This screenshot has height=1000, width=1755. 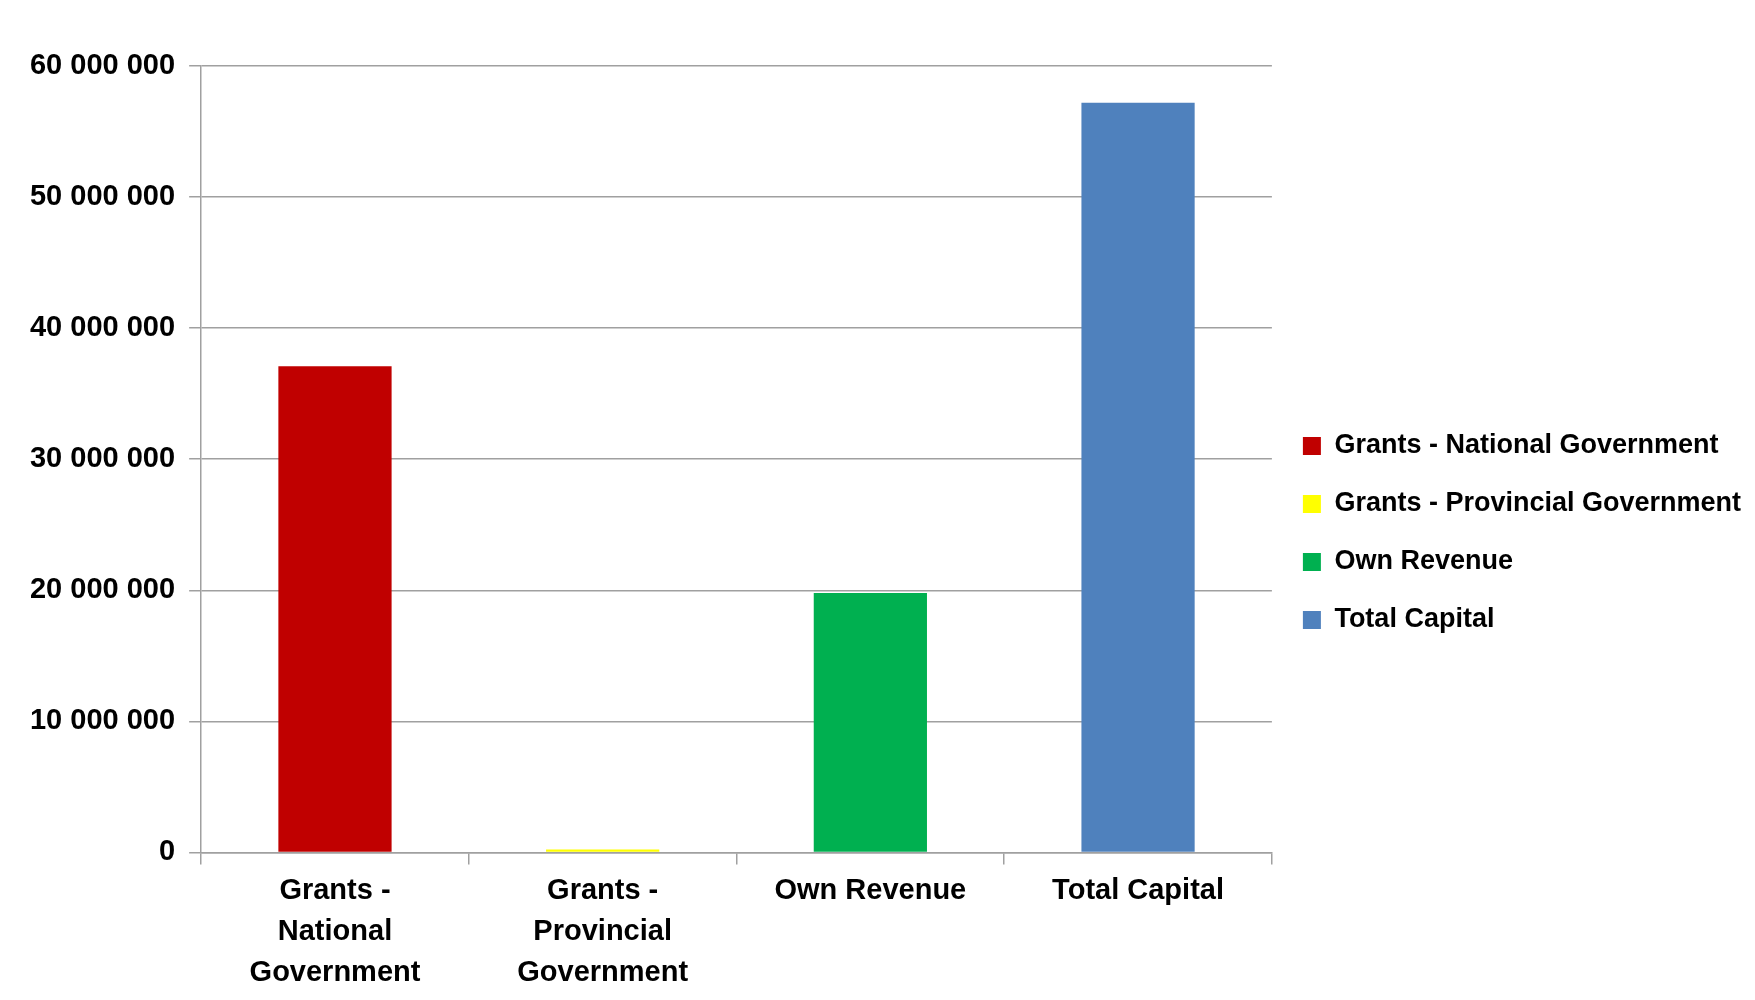 What do you see at coordinates (102, 719) in the screenshot?
I see `y-tick-label: 10 000 000` at bounding box center [102, 719].